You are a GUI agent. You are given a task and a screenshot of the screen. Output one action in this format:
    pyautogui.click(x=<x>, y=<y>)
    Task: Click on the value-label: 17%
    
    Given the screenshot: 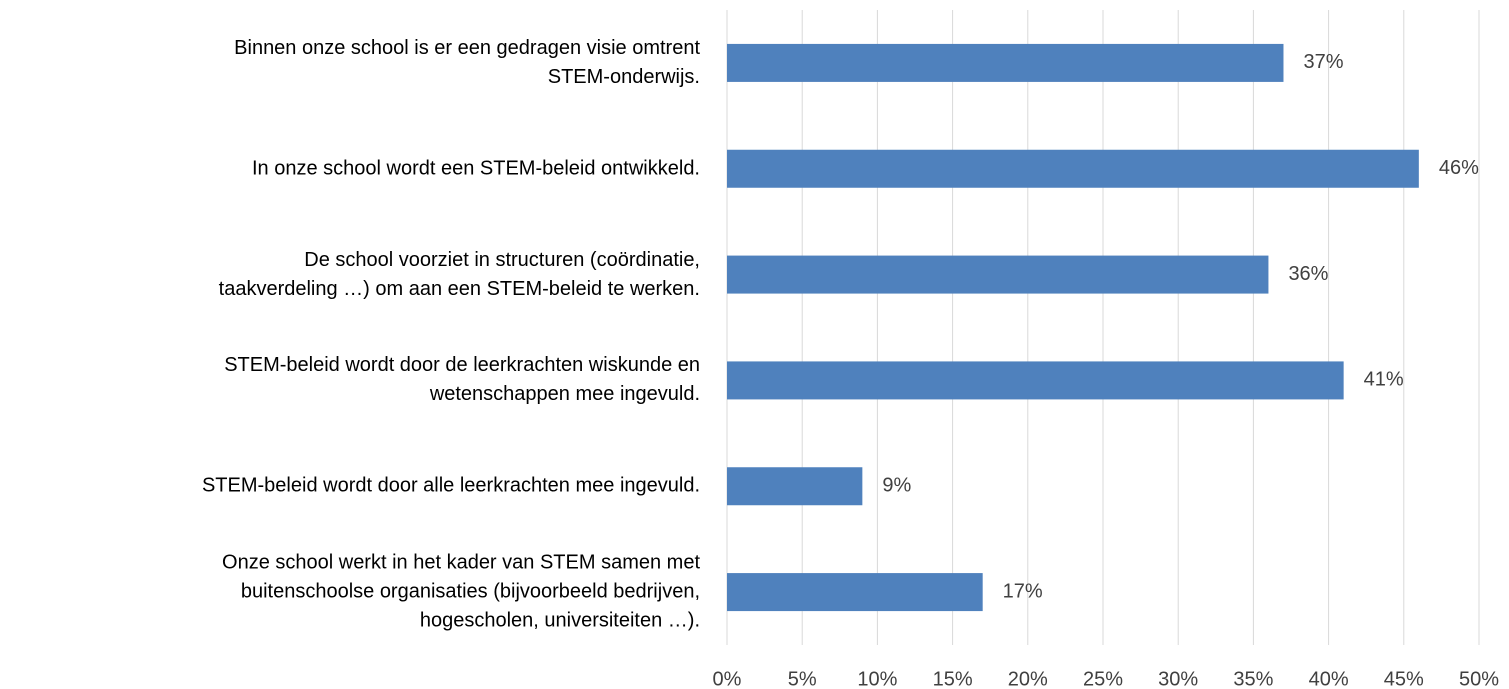 What is the action you would take?
    pyautogui.click(x=1023, y=591)
    